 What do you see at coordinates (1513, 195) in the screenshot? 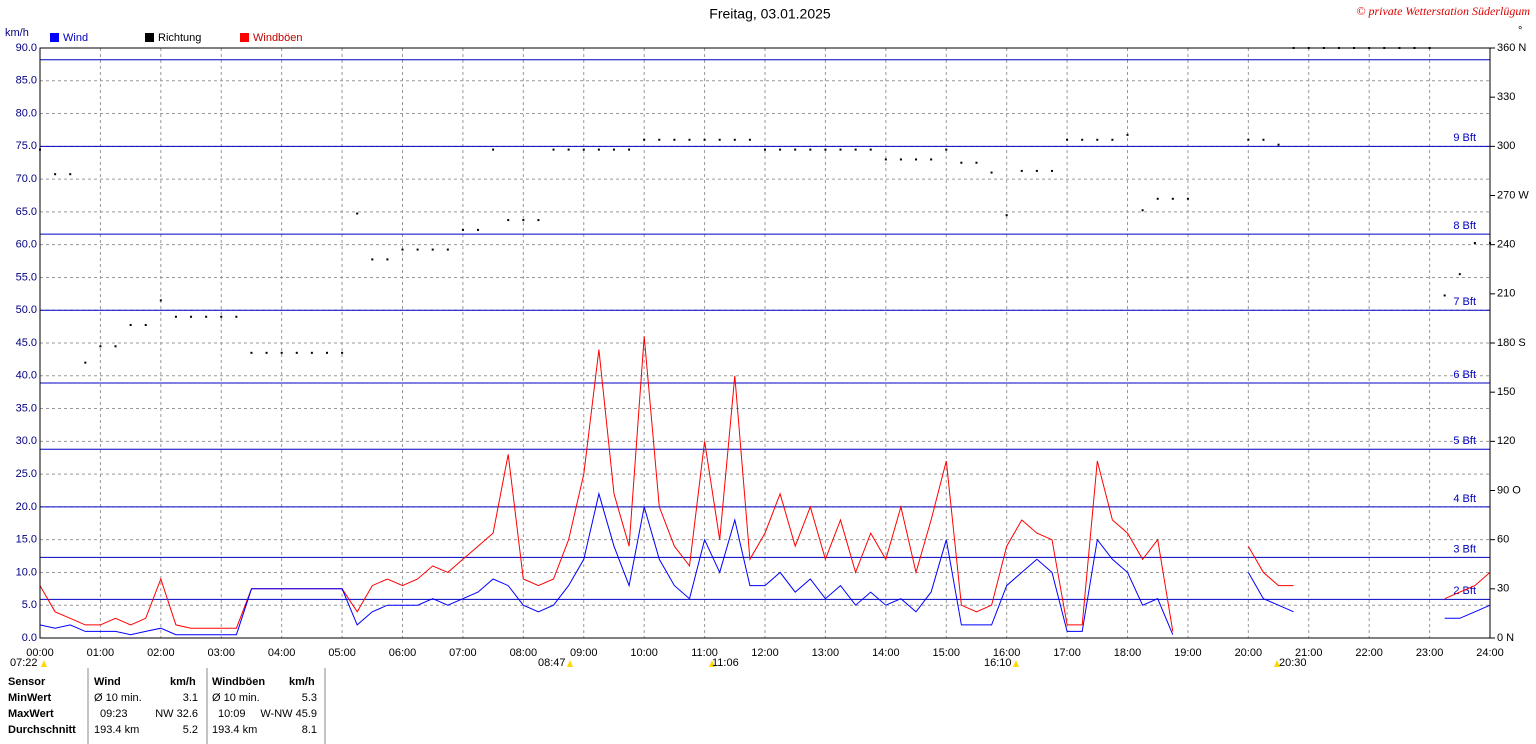
I see `y2-tick-label: 270 W` at bounding box center [1513, 195].